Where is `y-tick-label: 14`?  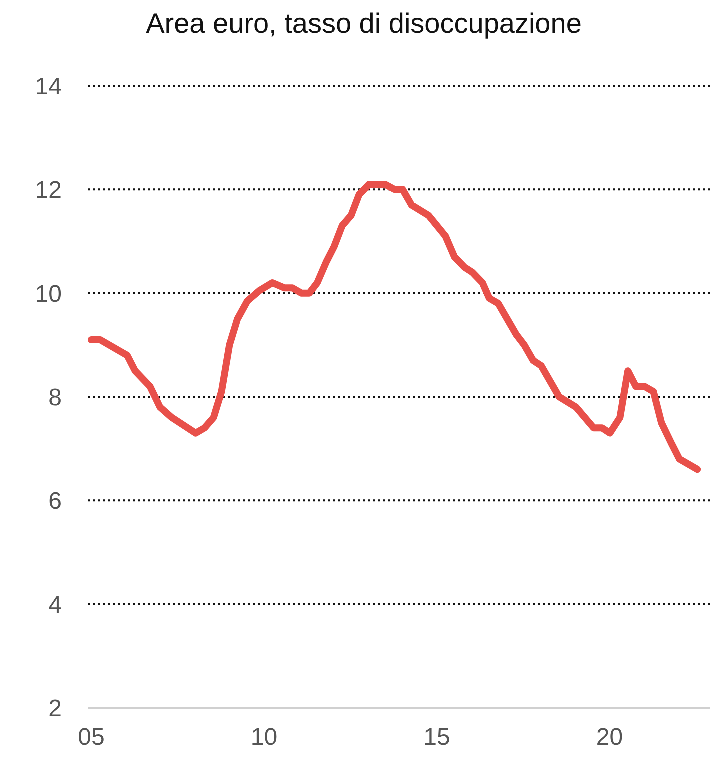
y-tick-label: 14 is located at coordinates (48, 87).